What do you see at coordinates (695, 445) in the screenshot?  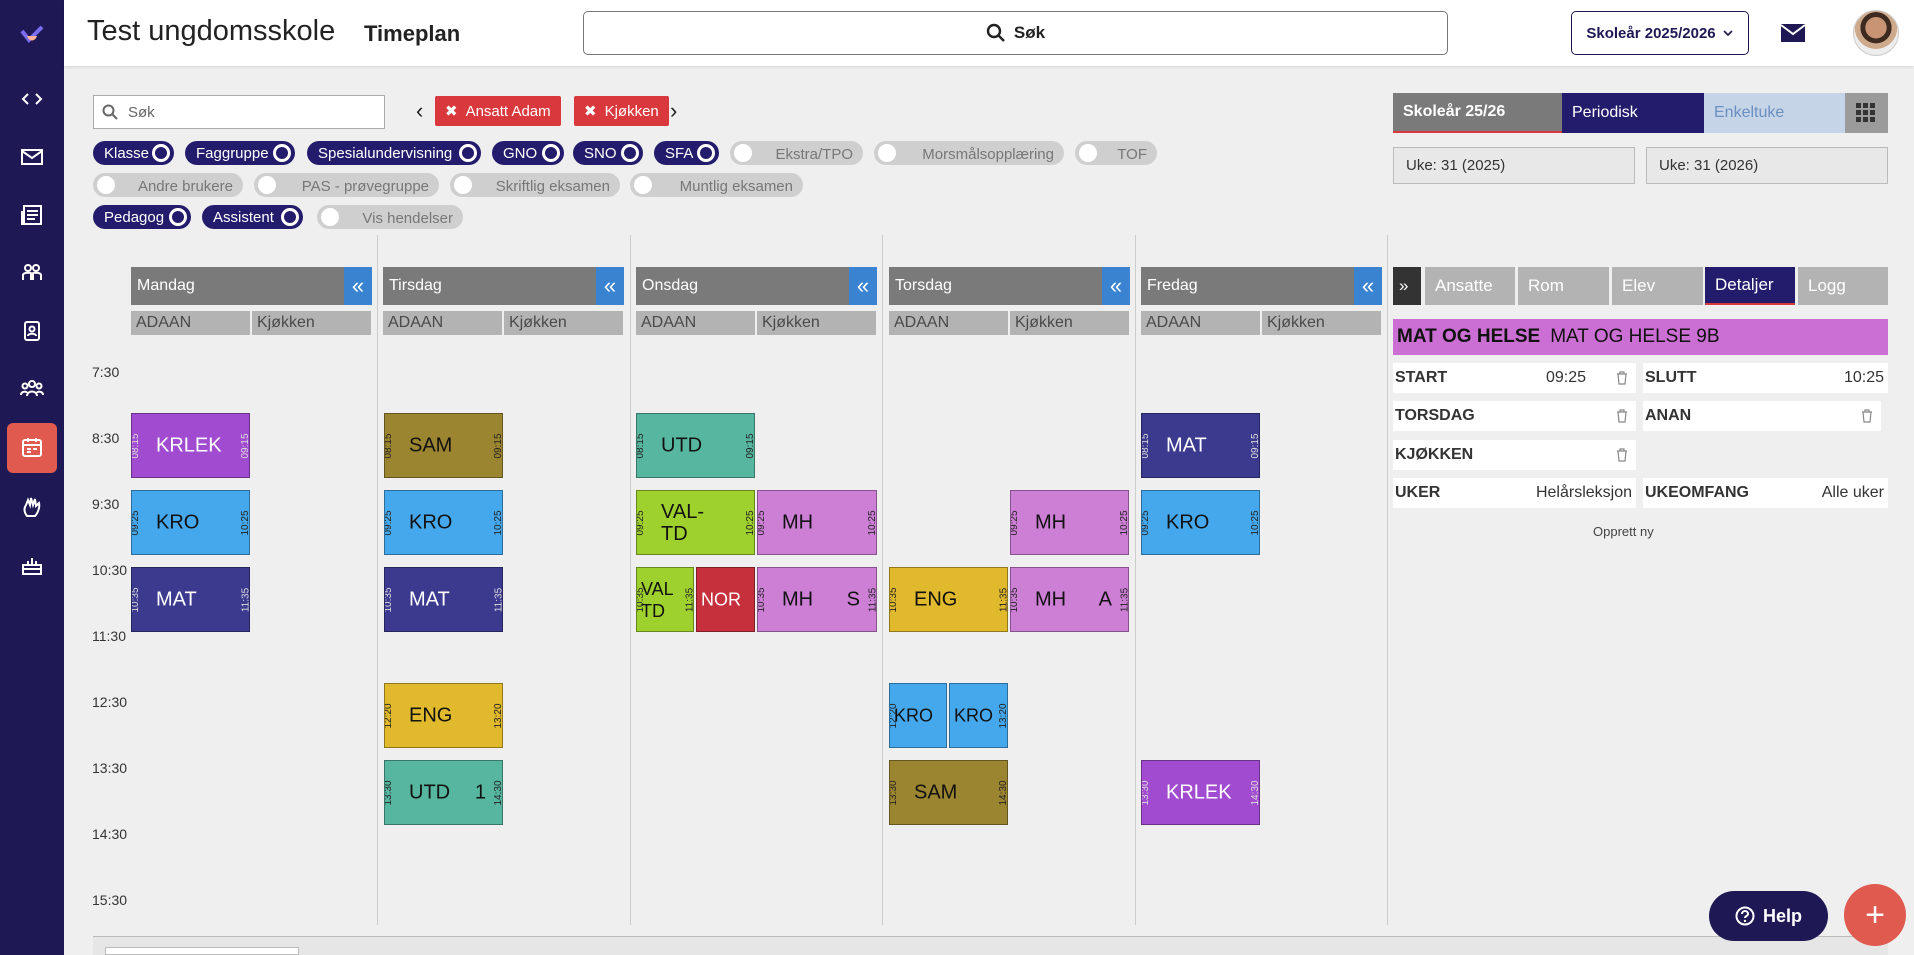 I see `lesson-block: UTD 08:15 09:15` at bounding box center [695, 445].